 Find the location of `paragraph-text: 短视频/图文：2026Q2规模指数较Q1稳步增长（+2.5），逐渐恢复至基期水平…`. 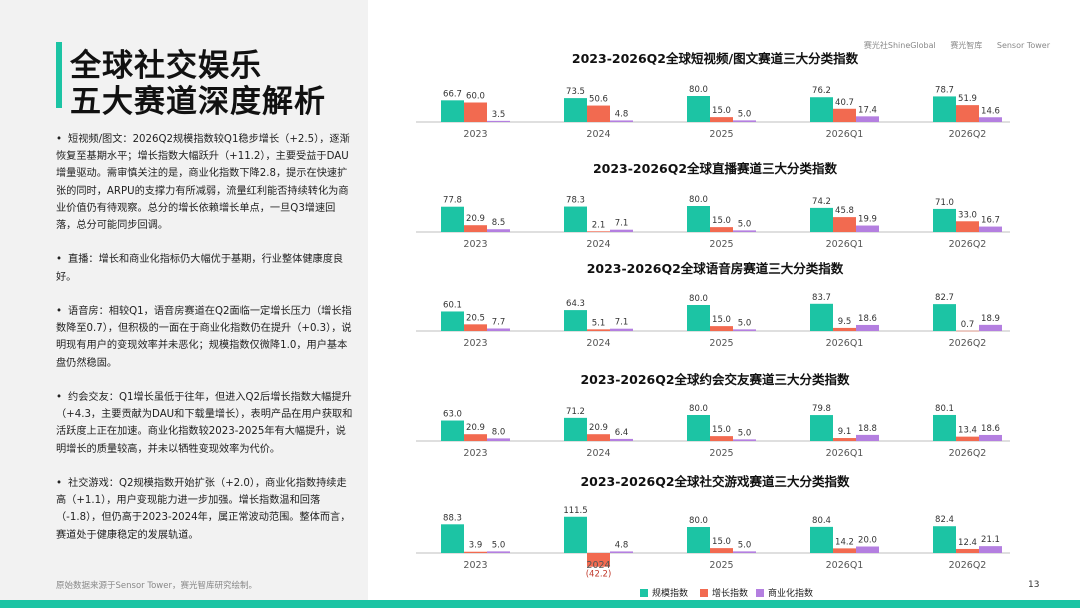

paragraph-text: 短视频/图文：2026Q2规模指数较Q1稳步增长（+2.5），逐渐恢复至基期水平… is located at coordinates (203, 183).